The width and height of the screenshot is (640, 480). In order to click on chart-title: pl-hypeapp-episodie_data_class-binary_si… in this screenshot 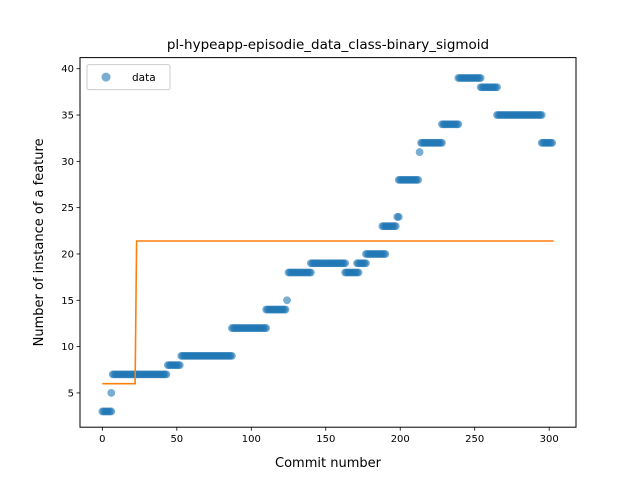, I will do `click(328, 45)`.